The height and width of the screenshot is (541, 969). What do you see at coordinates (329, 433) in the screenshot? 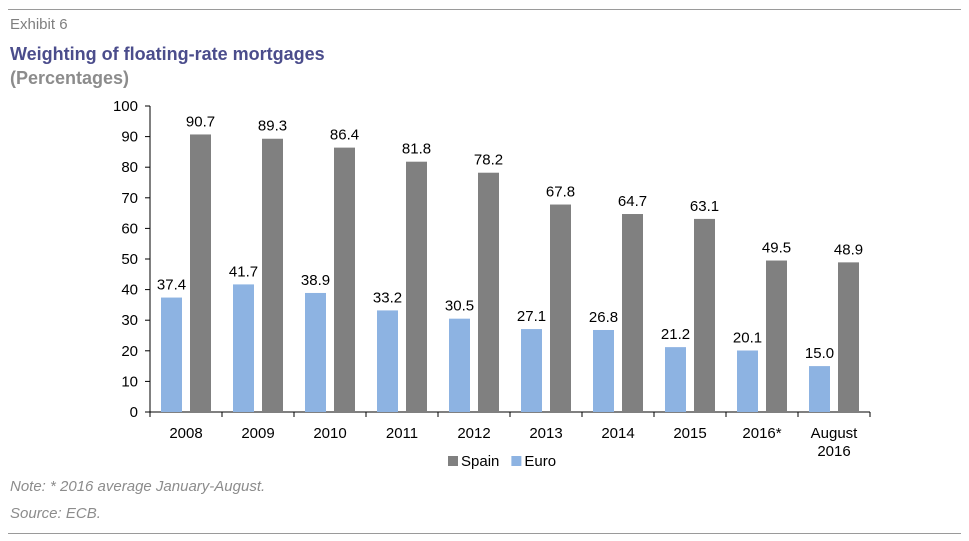
I see `x-category-label: 2010` at bounding box center [329, 433].